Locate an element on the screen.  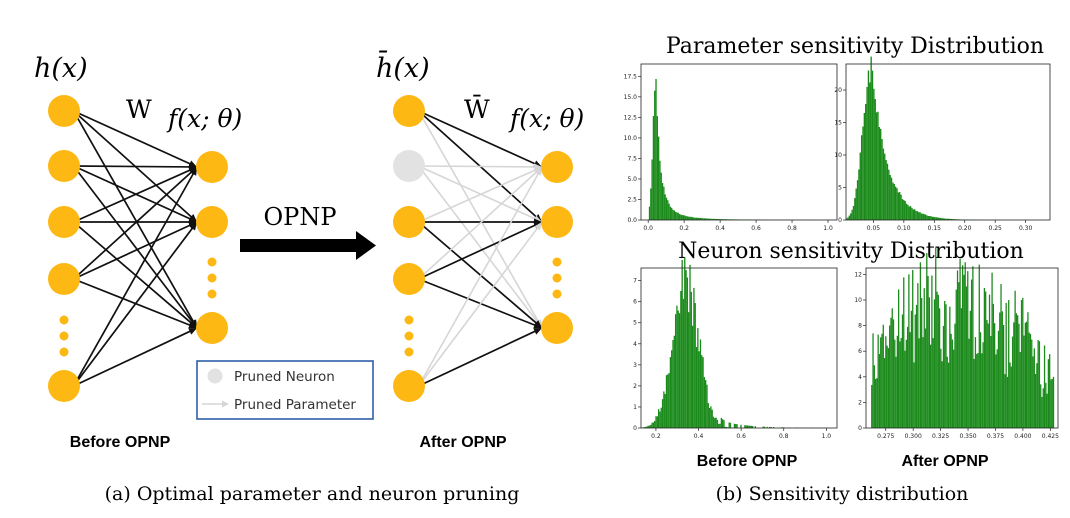
y-tick-label: 3 is located at coordinates (635, 365).